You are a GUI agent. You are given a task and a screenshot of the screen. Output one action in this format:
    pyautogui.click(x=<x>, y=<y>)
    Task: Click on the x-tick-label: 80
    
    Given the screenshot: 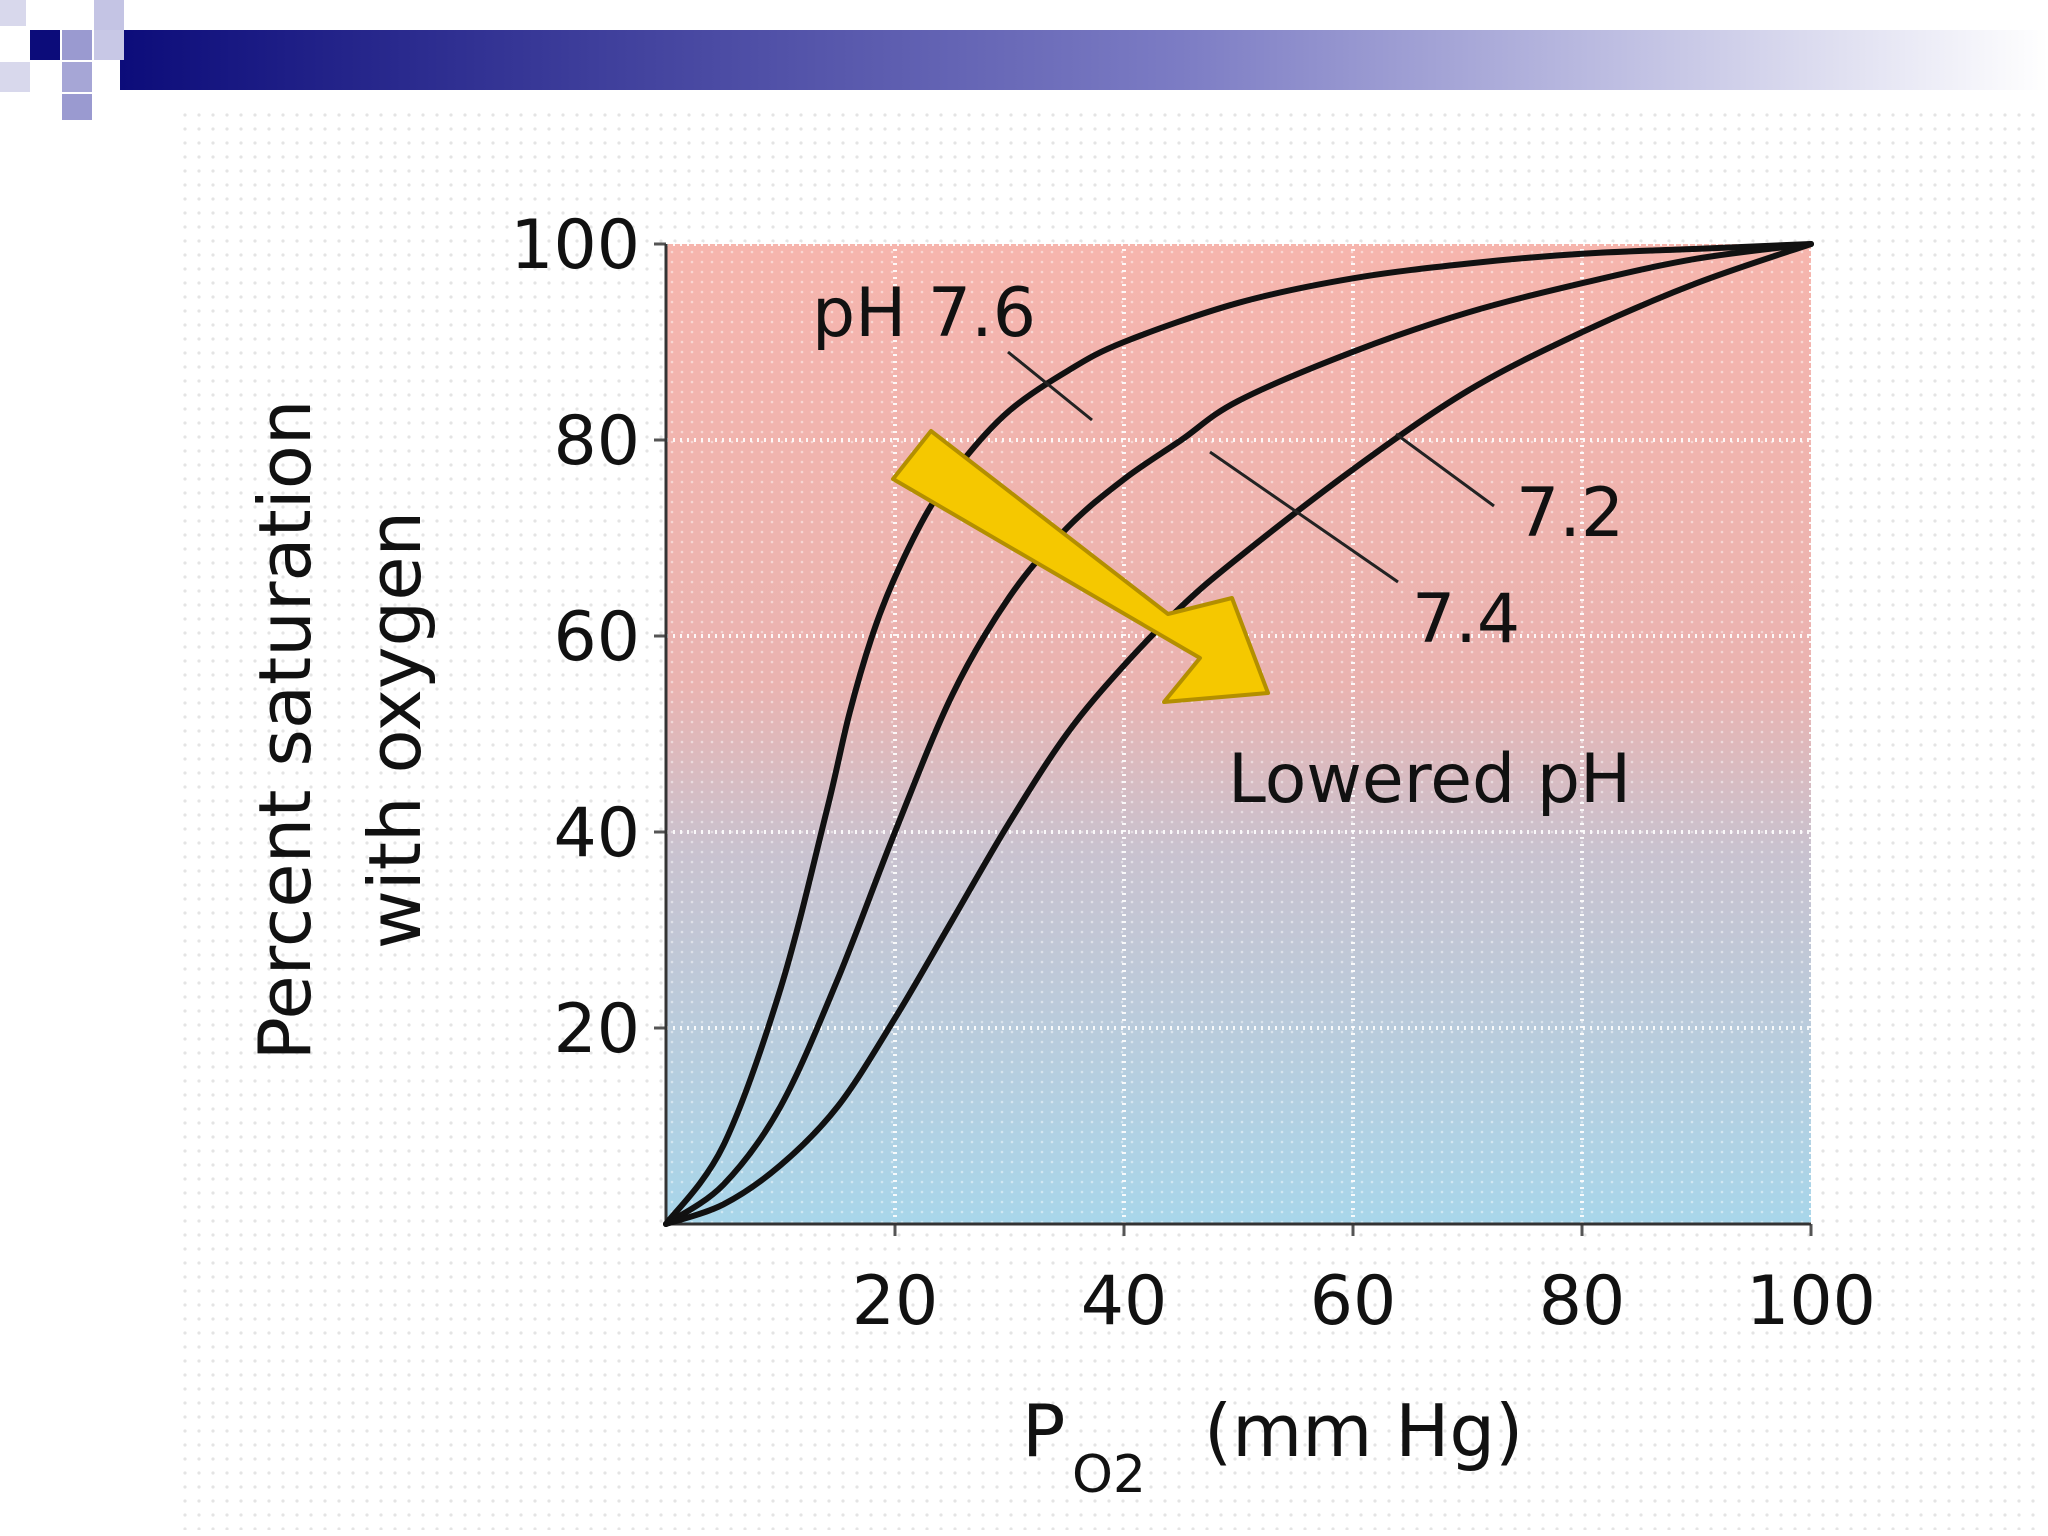 What is the action you would take?
    pyautogui.click(x=1582, y=1301)
    